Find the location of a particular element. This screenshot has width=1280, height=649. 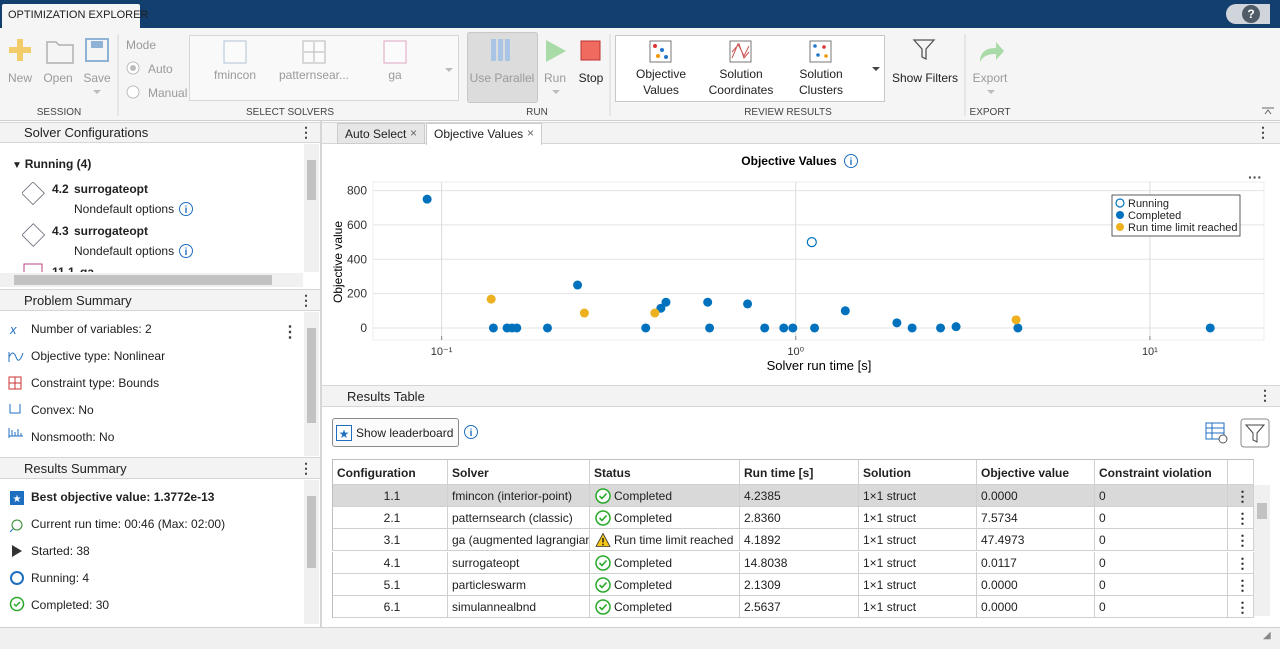

h-scrollbar is located at coordinates (151, 280).